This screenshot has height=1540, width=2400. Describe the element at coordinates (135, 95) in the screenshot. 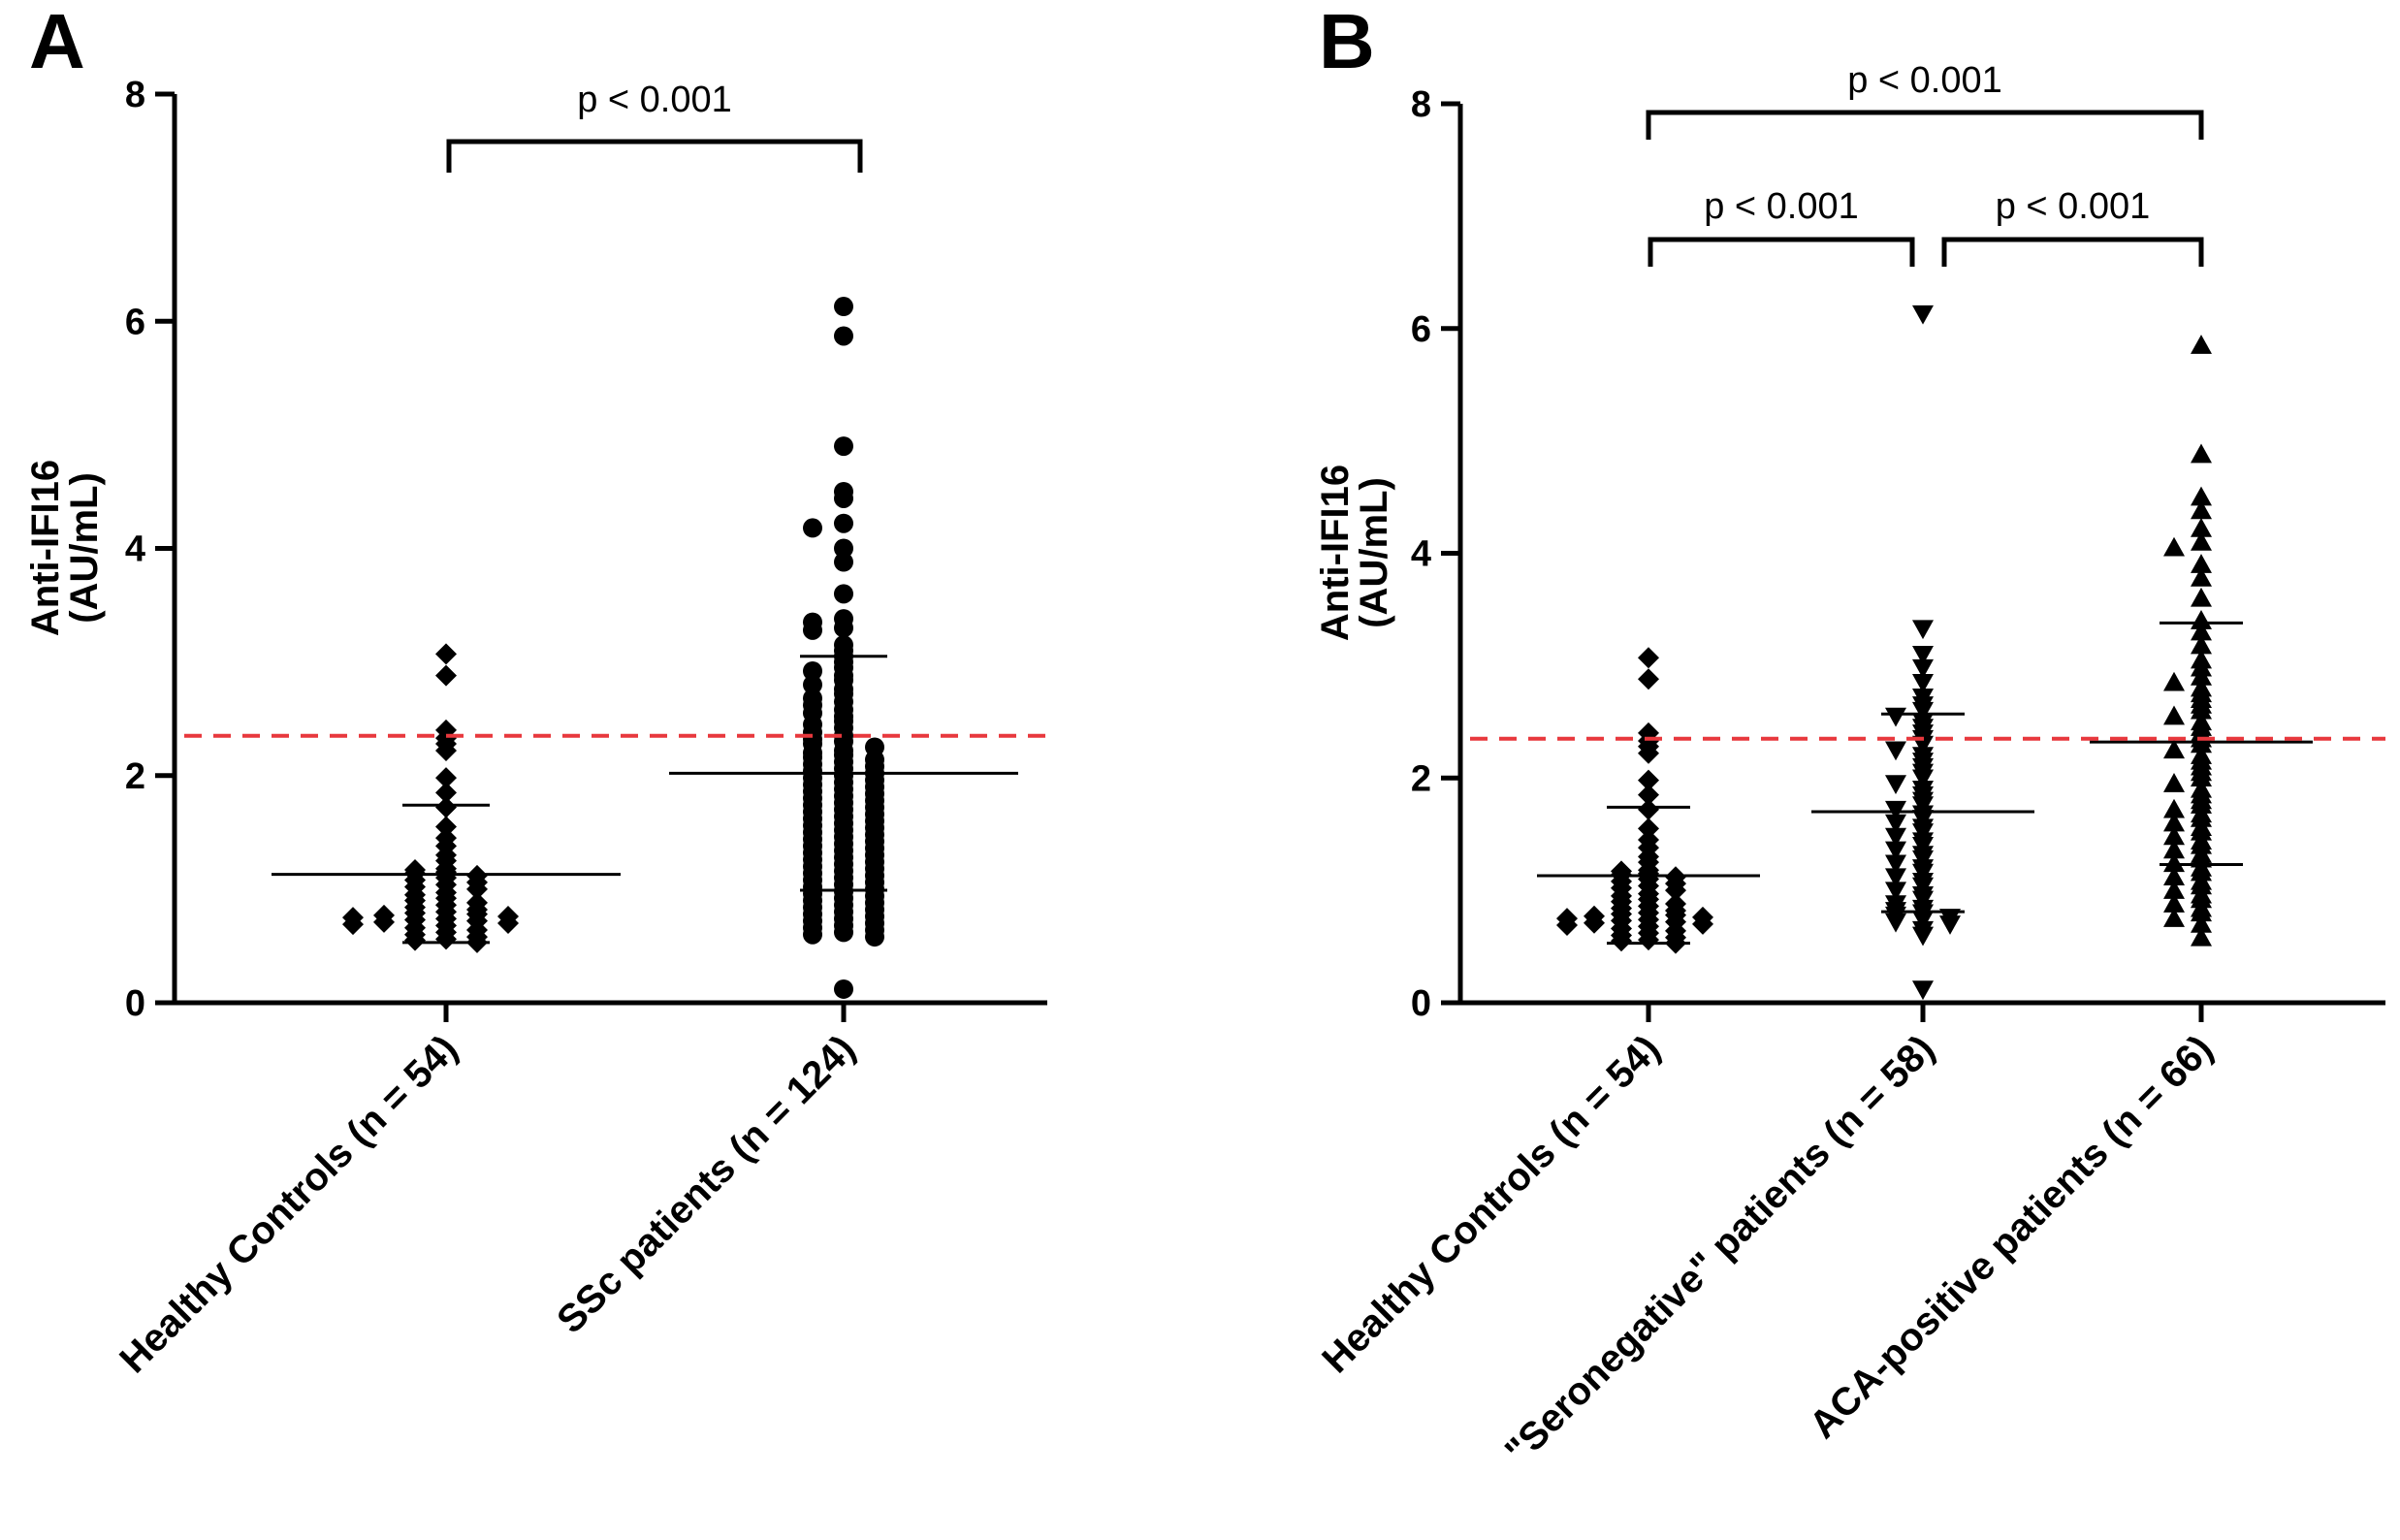

I see `y-tick-label: 8` at that location.